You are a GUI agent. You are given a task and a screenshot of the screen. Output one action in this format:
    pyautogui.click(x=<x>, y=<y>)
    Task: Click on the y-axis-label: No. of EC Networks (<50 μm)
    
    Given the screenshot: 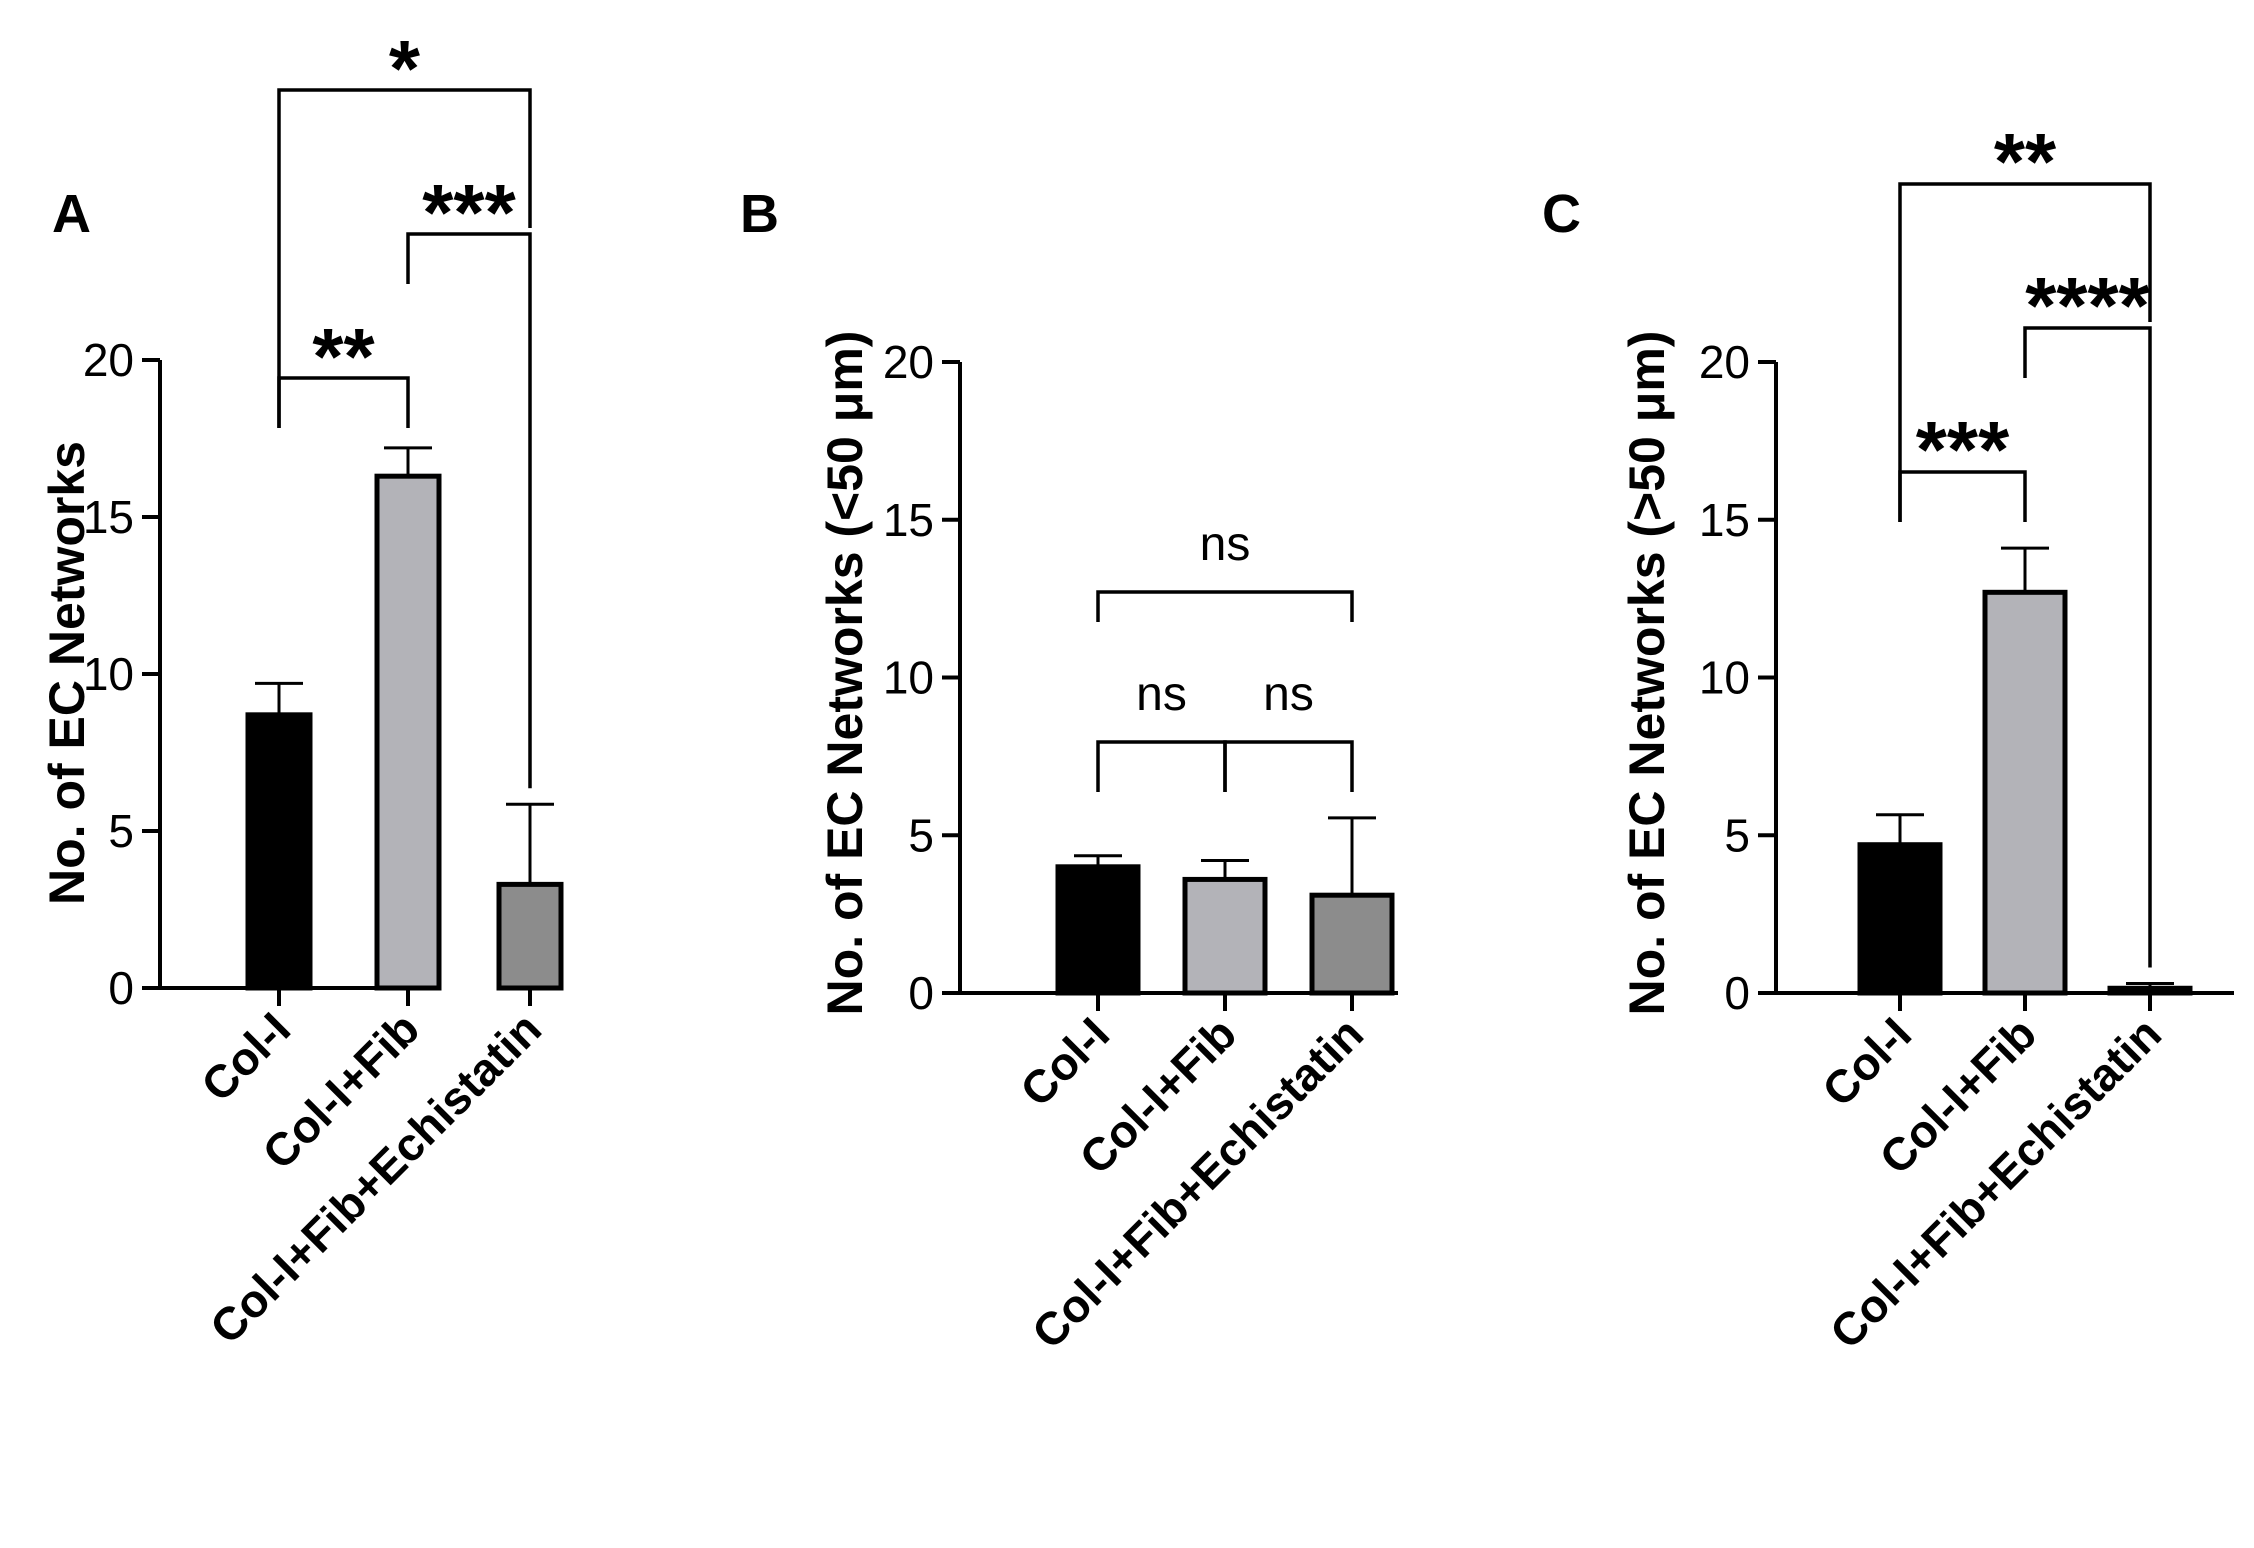 What is the action you would take?
    pyautogui.click(x=845, y=673)
    